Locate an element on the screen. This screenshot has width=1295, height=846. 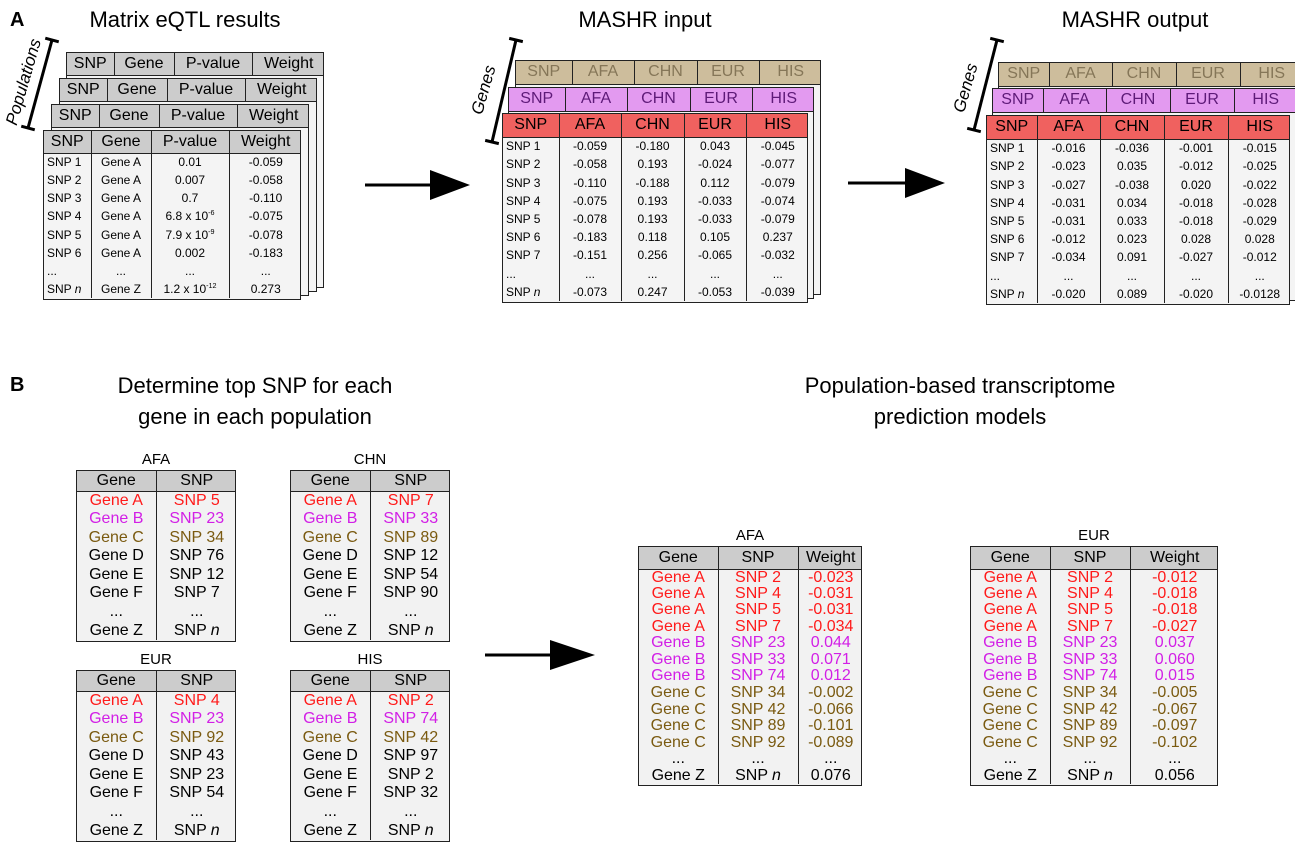
header-row: SNP AFA CHN EUR HIS is located at coordinates (1147, 75).